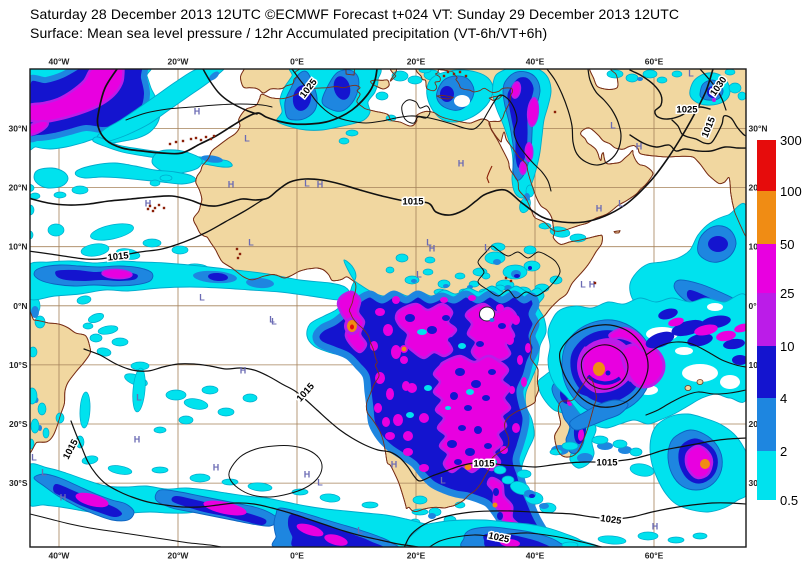 The image size is (807, 573). I want to click on svg-text: 20°S, so click(18, 424).